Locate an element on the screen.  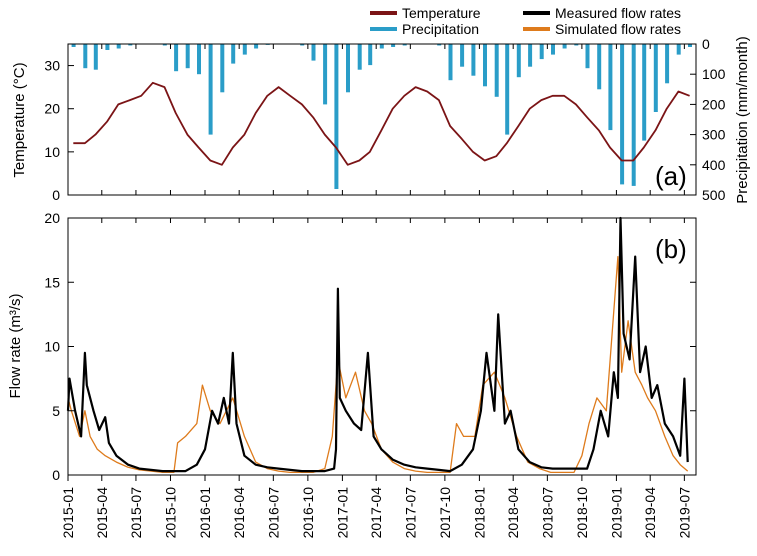
b-xtick-label-2018-04: 2018-04 is located at coordinates (513, 513).